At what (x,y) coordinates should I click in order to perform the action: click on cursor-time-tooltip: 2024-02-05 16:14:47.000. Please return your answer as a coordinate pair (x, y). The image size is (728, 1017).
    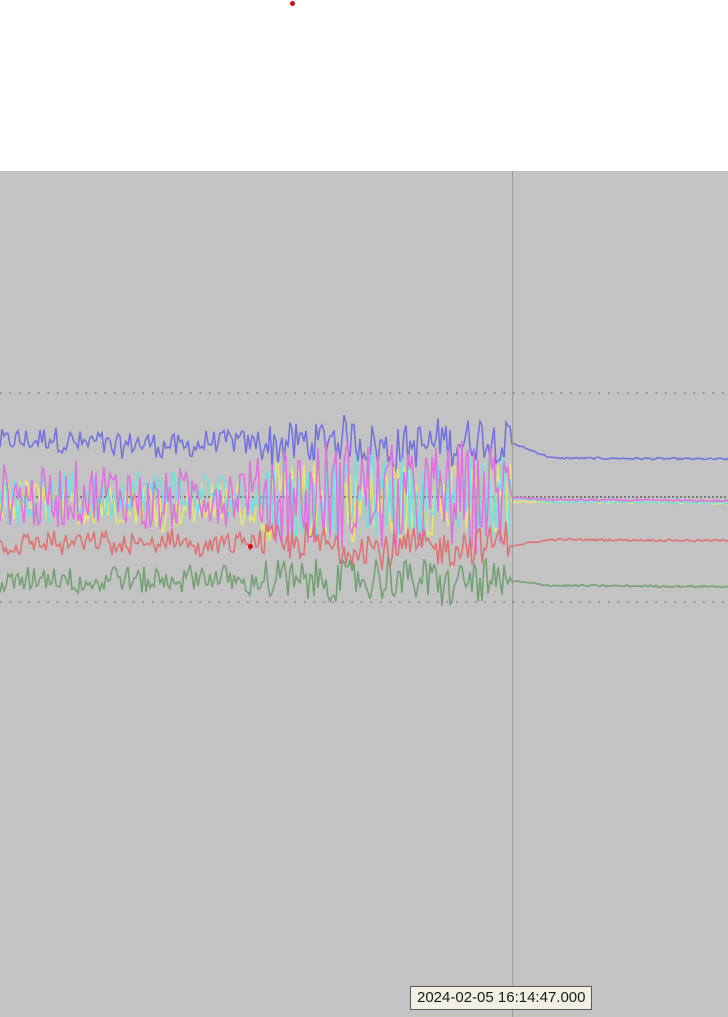
    Looking at the image, I should click on (501, 998).